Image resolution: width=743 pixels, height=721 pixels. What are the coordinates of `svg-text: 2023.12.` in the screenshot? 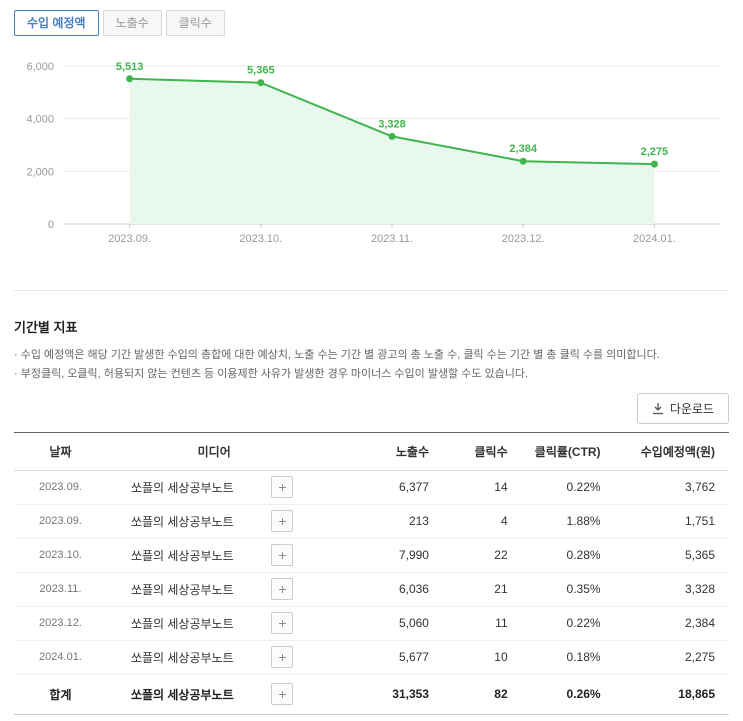 It's located at (523, 239).